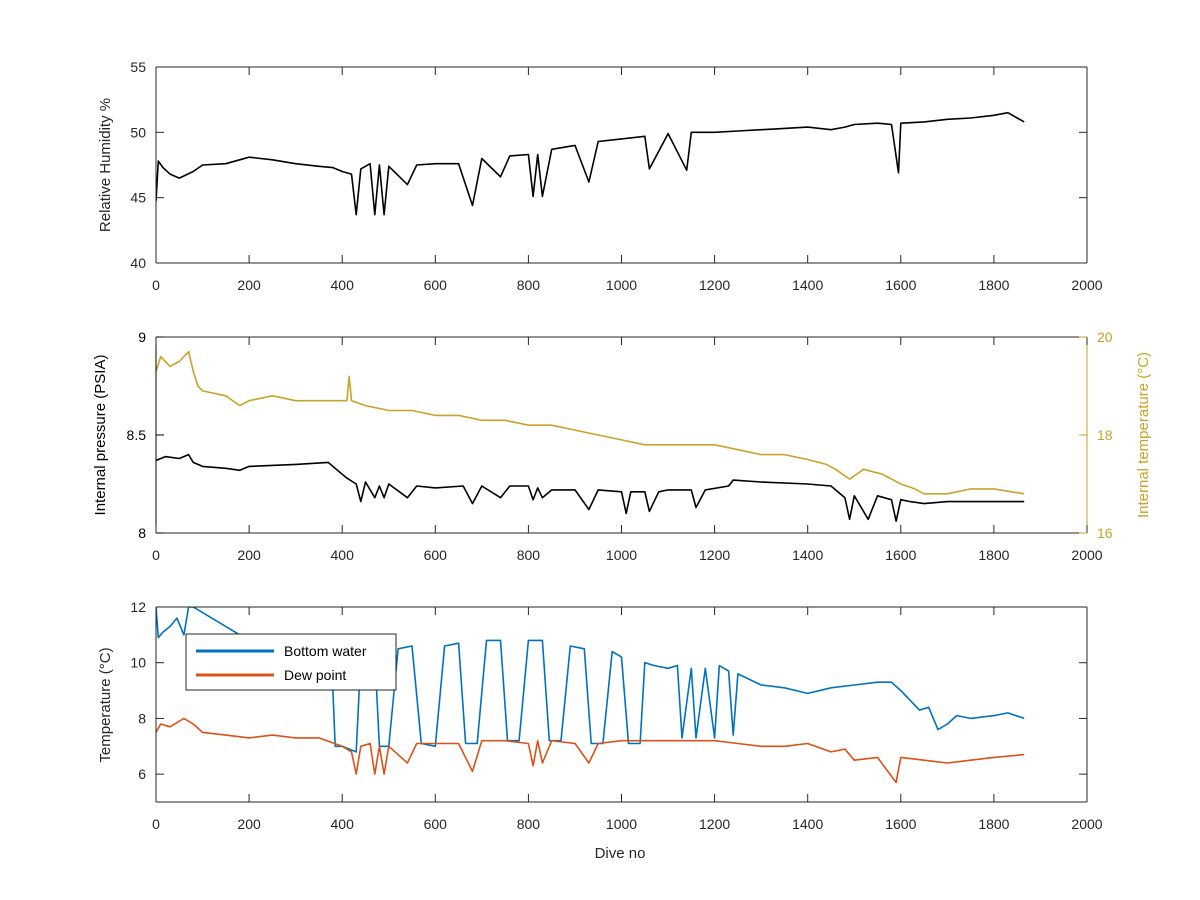 This screenshot has height=900, width=1200. Describe the element at coordinates (529, 824) in the screenshot. I see `panel-2-x-tick-label: 800` at that location.